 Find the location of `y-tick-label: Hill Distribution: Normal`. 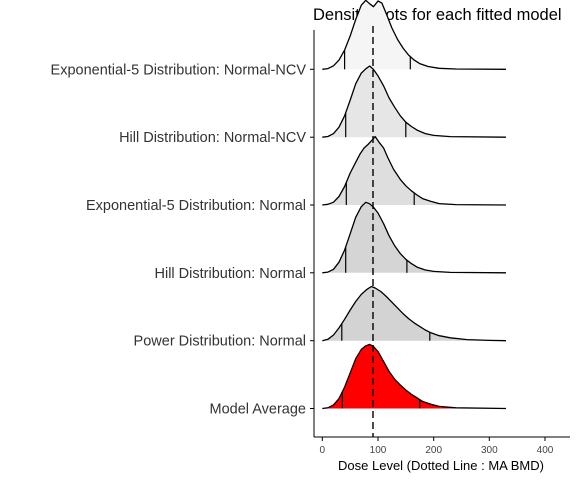

y-tick-label: Hill Distribution: Normal is located at coordinates (230, 274).